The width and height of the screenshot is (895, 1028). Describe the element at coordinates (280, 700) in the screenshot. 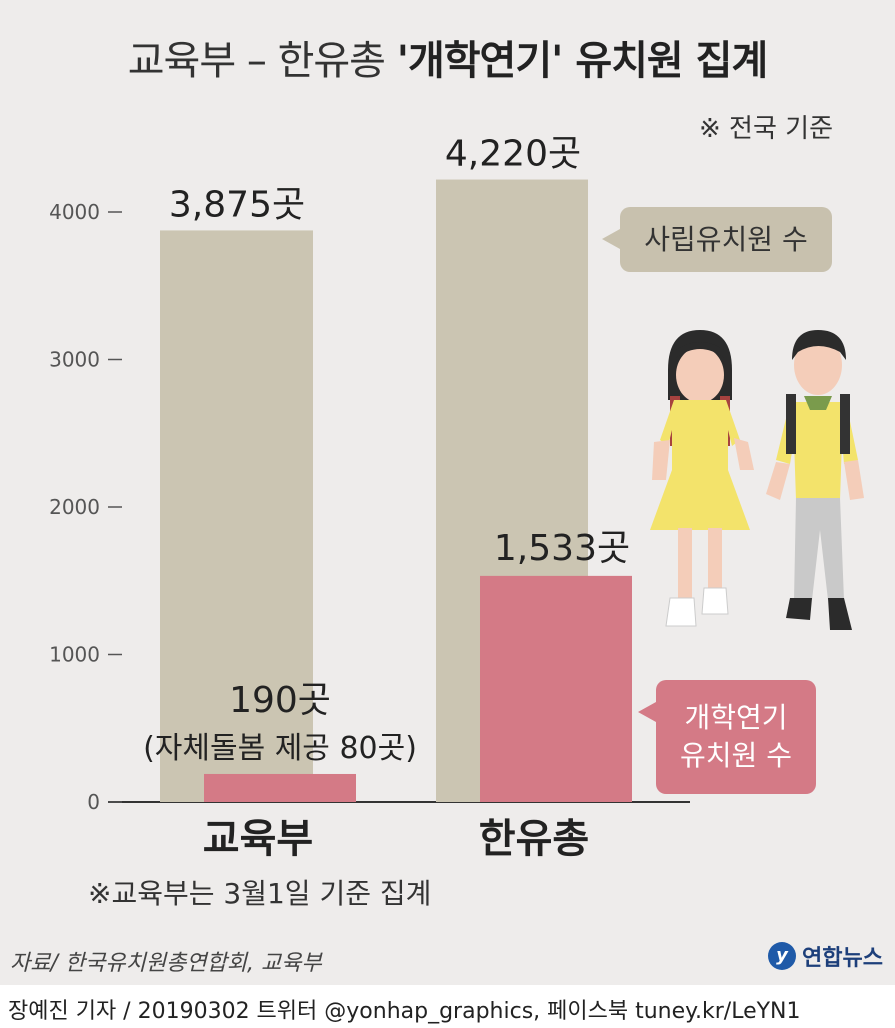

I see `data-label: 190곳` at that location.